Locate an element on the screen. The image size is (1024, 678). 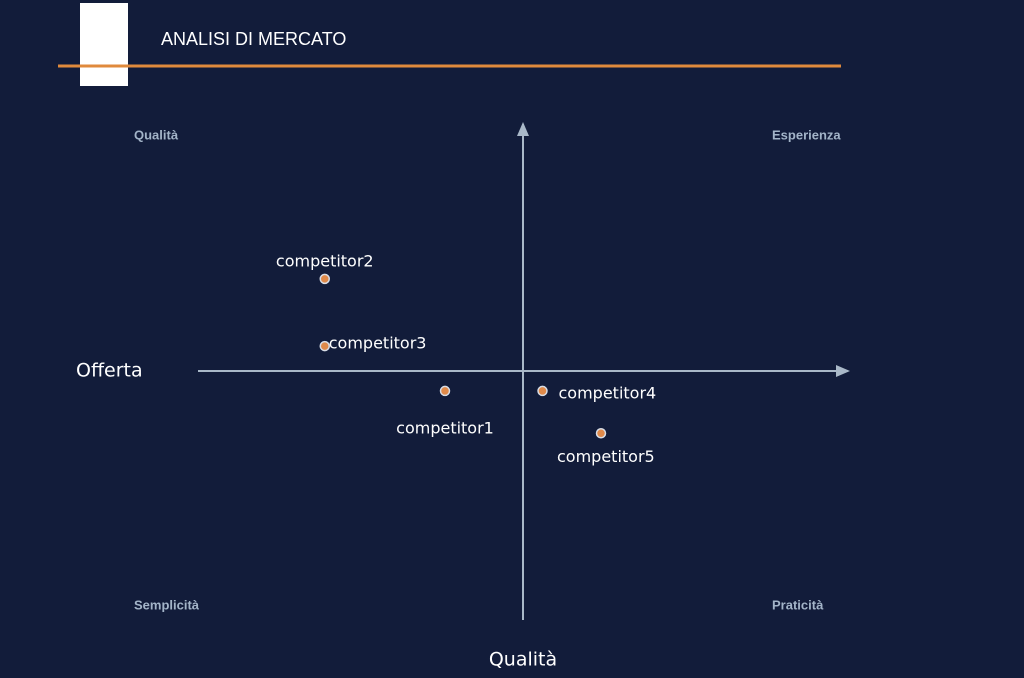
point-label: competitor5 is located at coordinates (606, 456).